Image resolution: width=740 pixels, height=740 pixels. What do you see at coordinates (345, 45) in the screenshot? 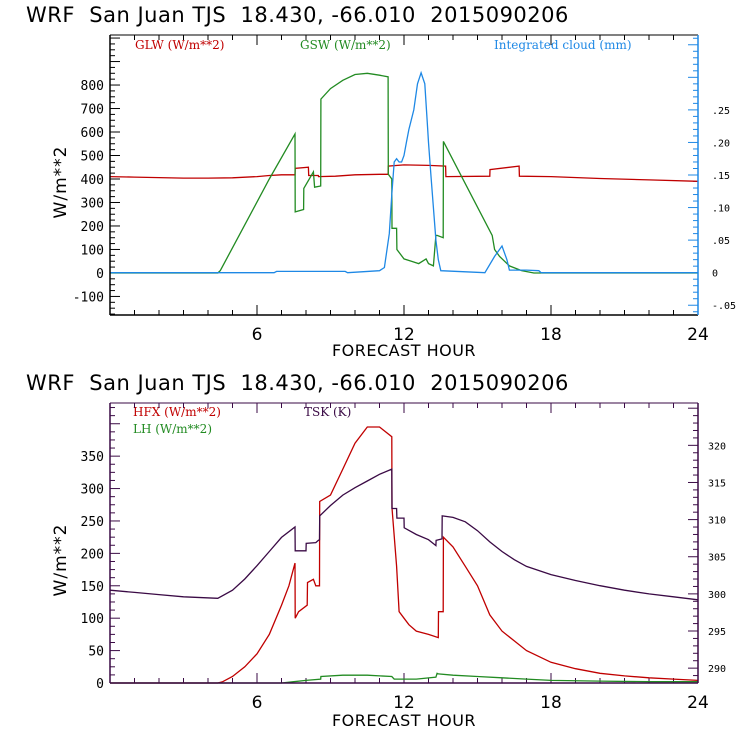
I see `legend-gsw: GSW (W/m**2)` at bounding box center [345, 45].